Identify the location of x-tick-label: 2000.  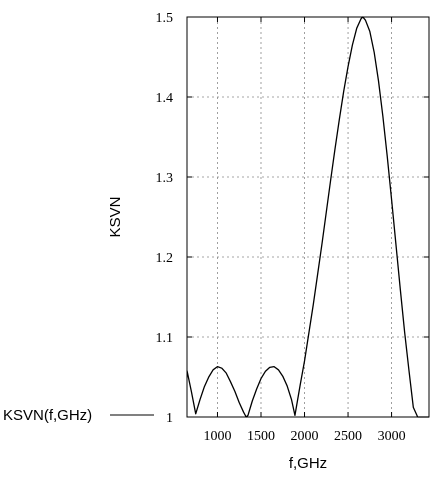
(305, 436).